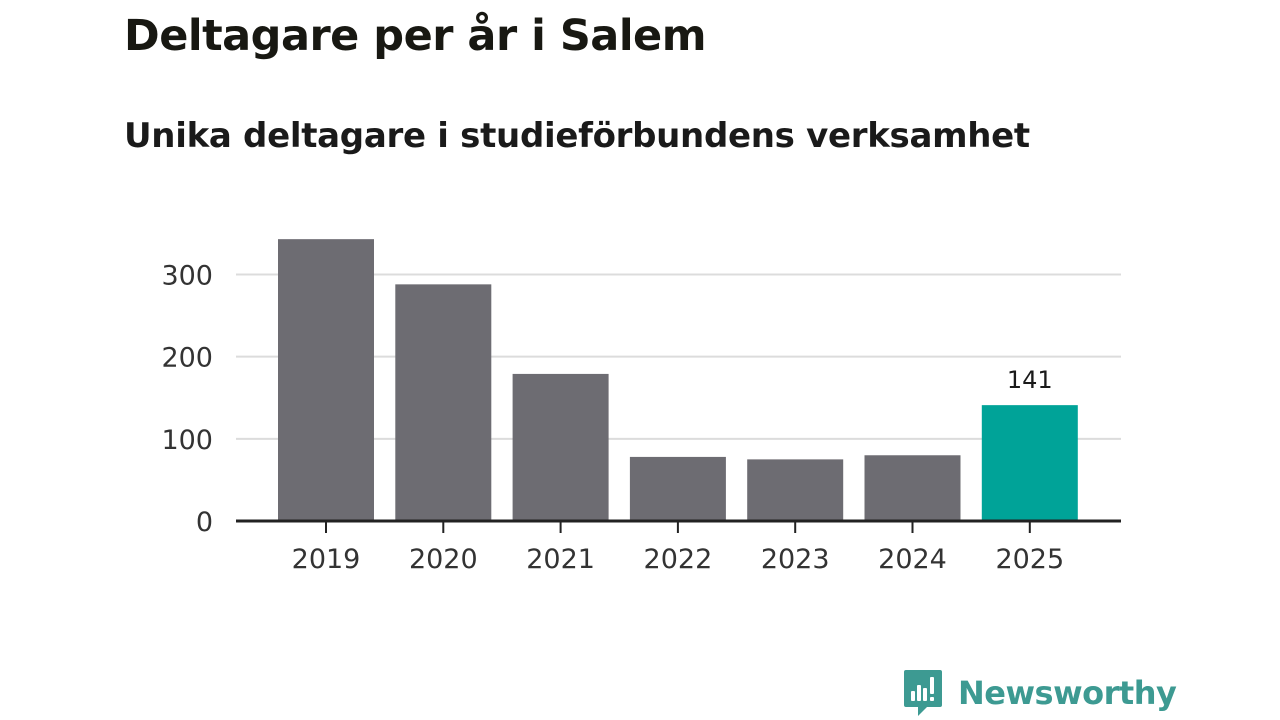  Describe the element at coordinates (415, 36) in the screenshot. I see `chart-title: Deltagare per år i Salem` at that location.